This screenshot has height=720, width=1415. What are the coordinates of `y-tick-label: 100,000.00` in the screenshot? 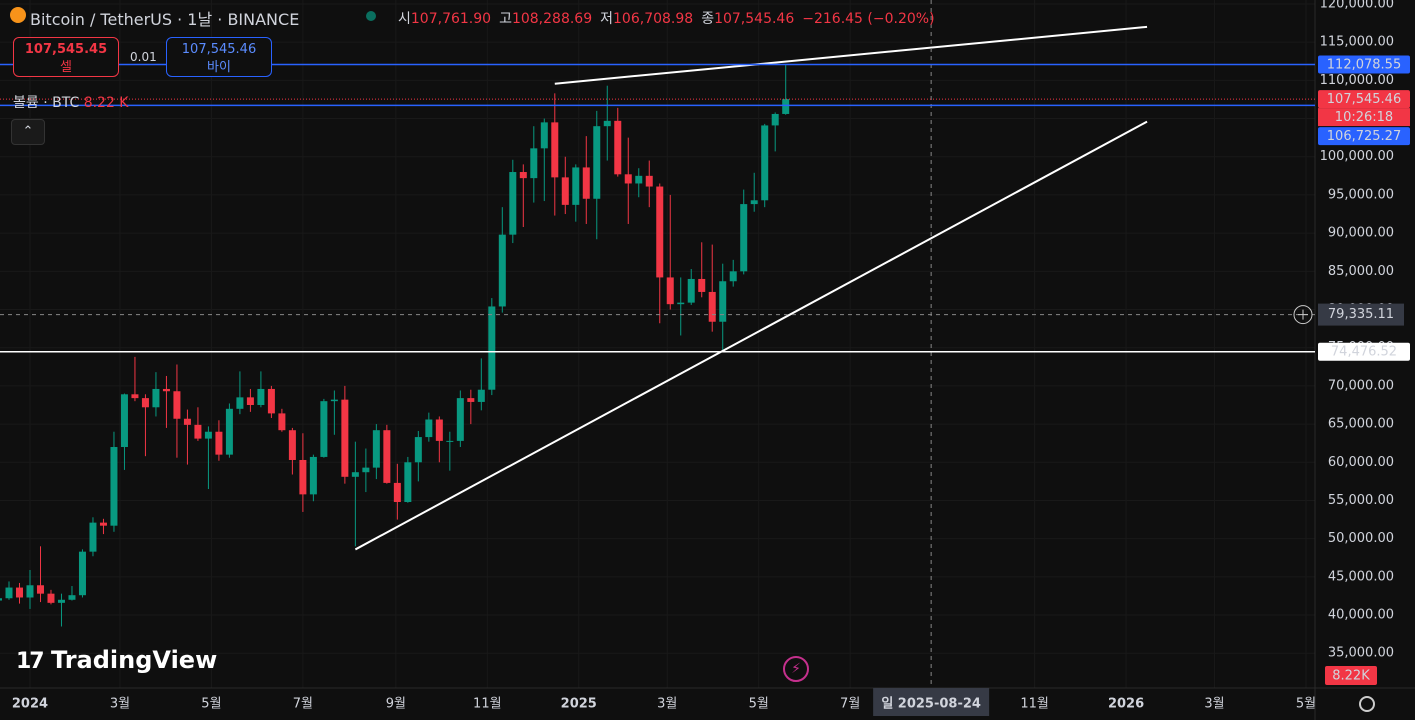 It's located at (1357, 156).